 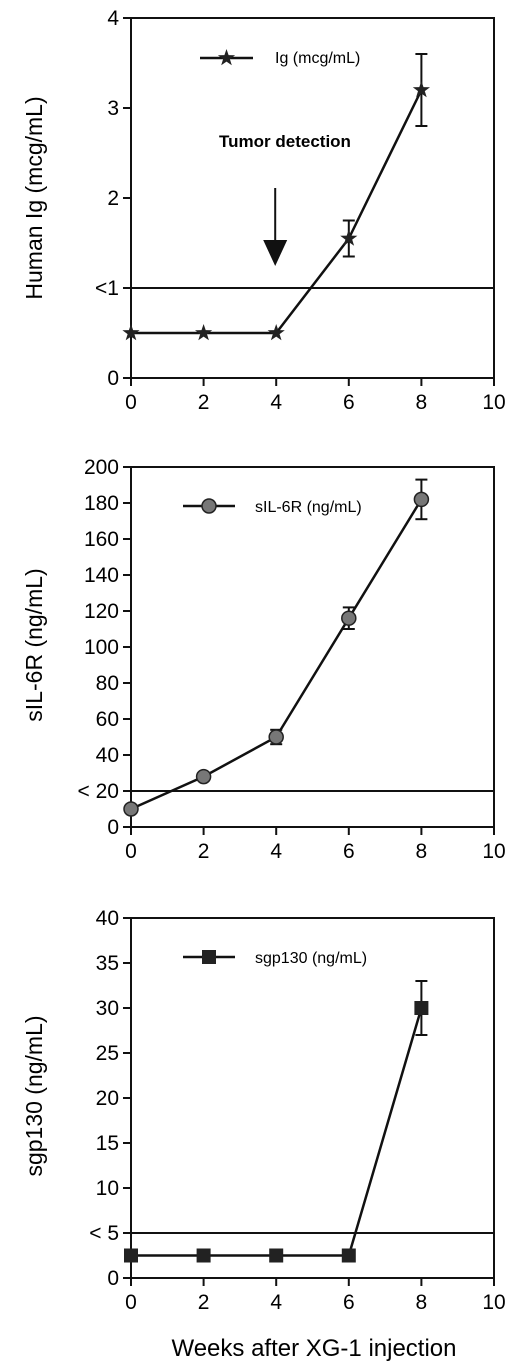 I want to click on legend-label-sgp130: sgp130 (ng/mL), so click(x=311, y=958).